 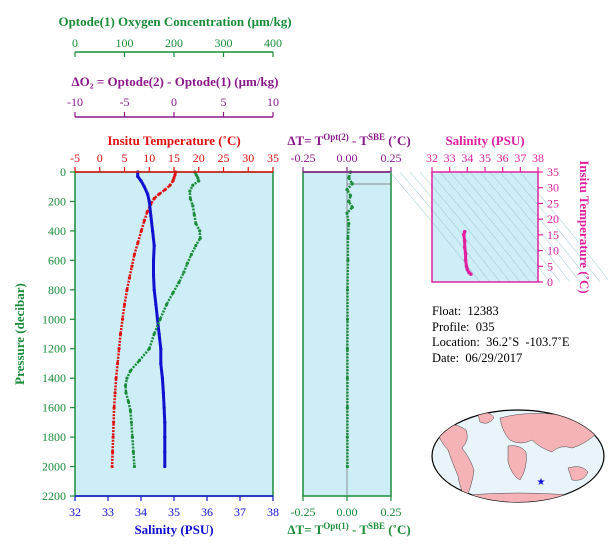 I want to click on delta-t-top-tick-label: 0.00, so click(x=347, y=158).